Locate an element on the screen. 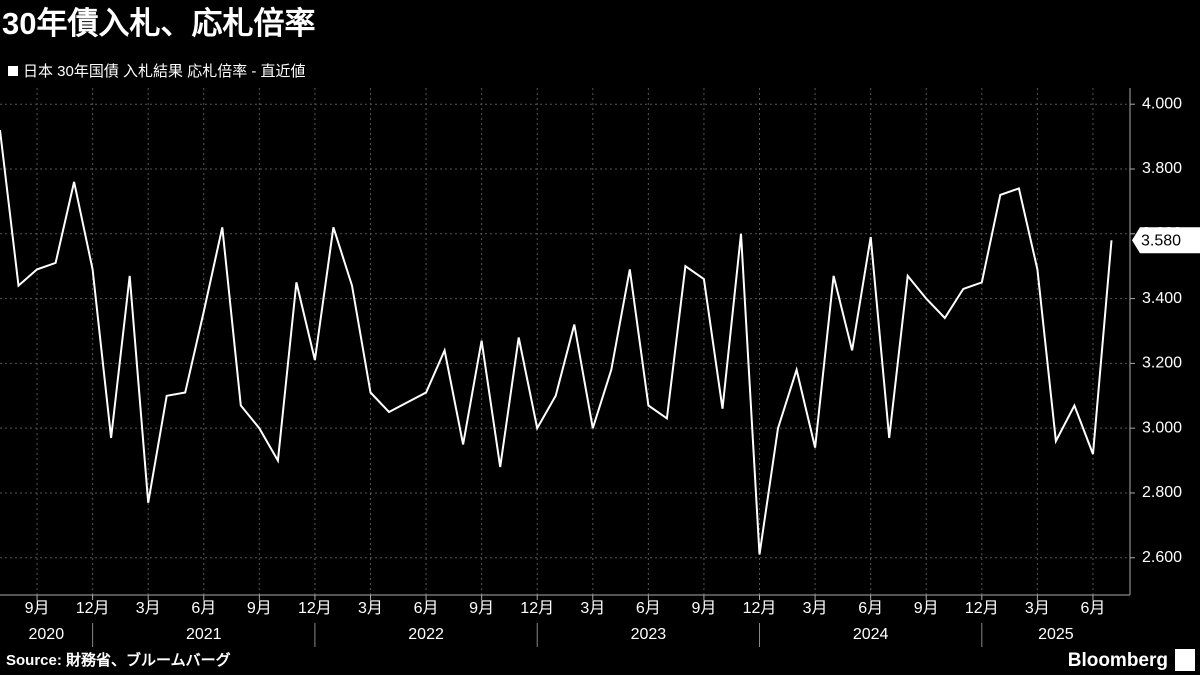  y-tick-label: 2.600 is located at coordinates (1162, 557).